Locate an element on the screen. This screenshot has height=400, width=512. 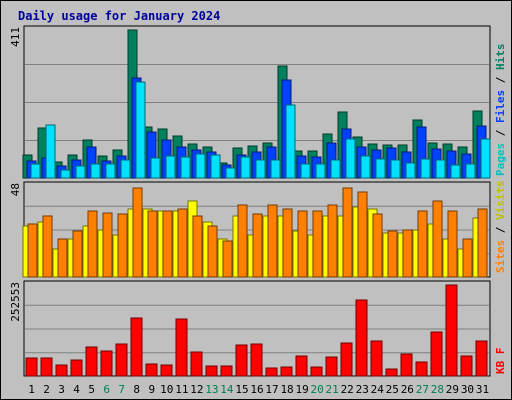
day-label: 3 is located at coordinates (61, 389).